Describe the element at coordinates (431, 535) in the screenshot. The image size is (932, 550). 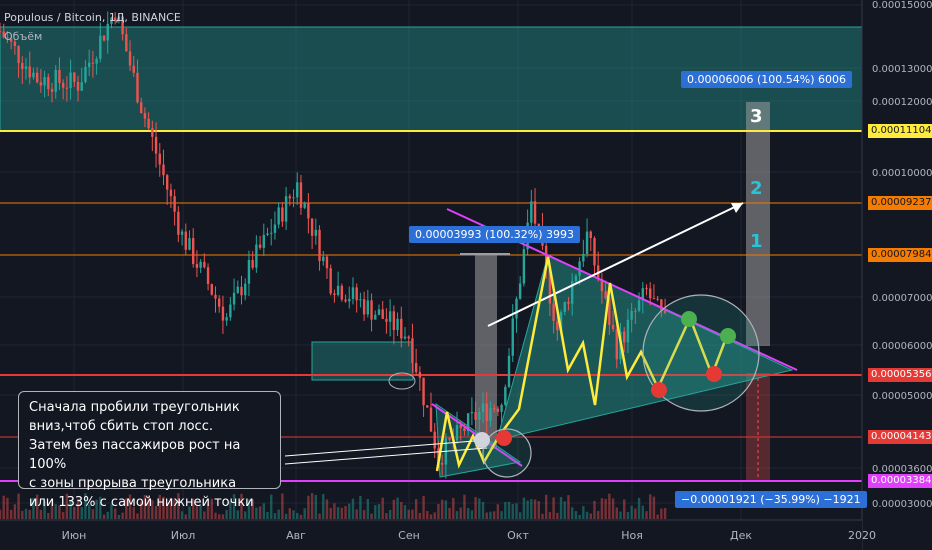
I see `time-axis` at that location.